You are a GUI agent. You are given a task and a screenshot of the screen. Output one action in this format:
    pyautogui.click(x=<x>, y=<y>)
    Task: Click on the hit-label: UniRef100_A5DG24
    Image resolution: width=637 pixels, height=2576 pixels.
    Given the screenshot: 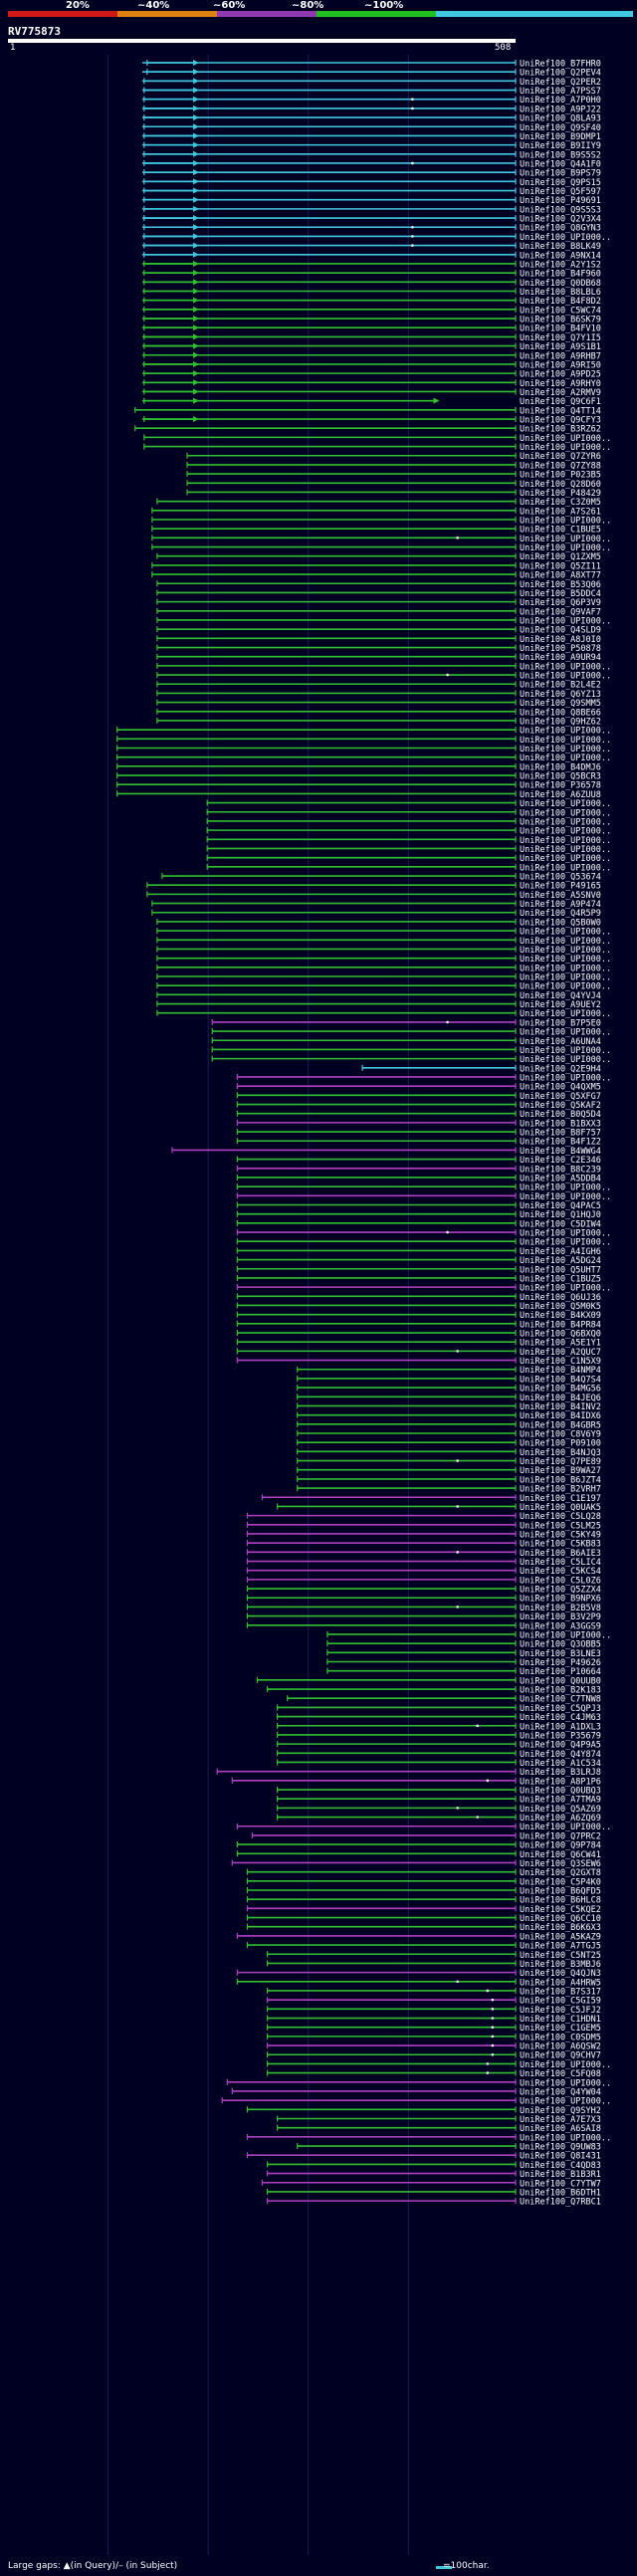 What is the action you would take?
    pyautogui.click(x=560, y=1261)
    